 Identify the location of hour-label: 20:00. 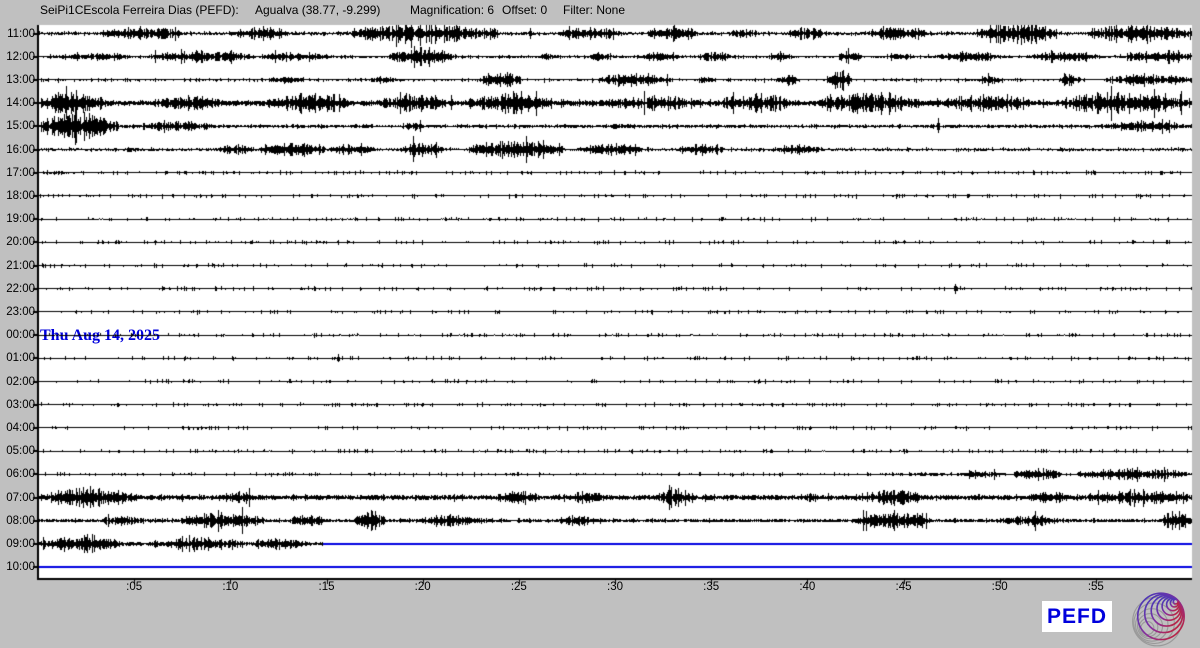
(20, 242).